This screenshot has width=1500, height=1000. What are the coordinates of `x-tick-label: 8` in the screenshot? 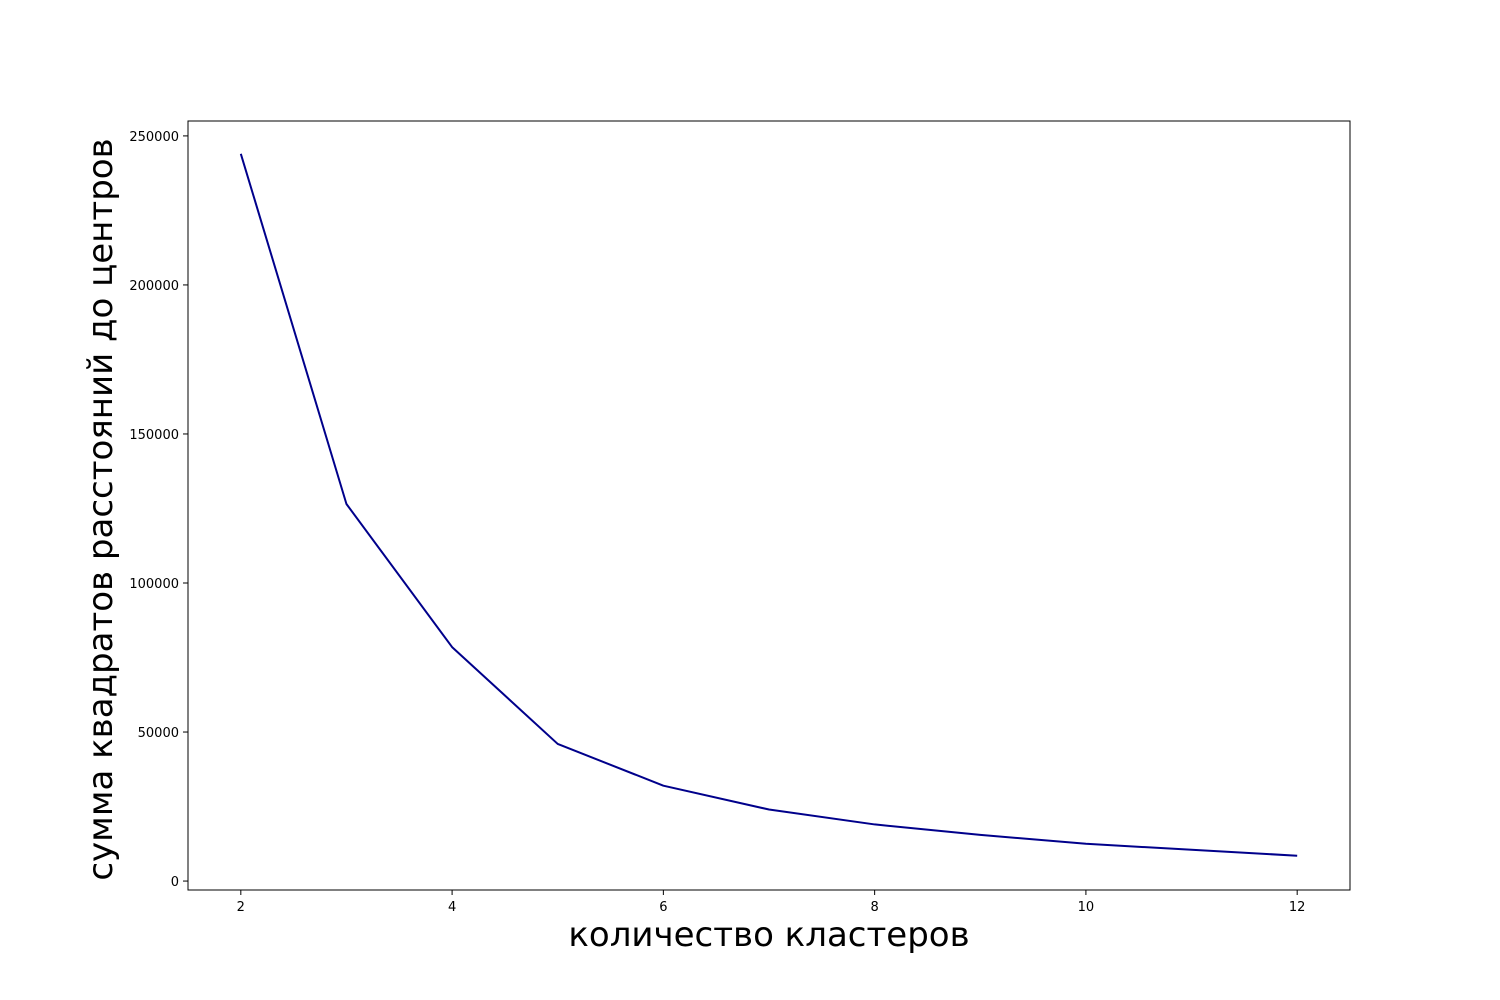 It's located at (874, 907).